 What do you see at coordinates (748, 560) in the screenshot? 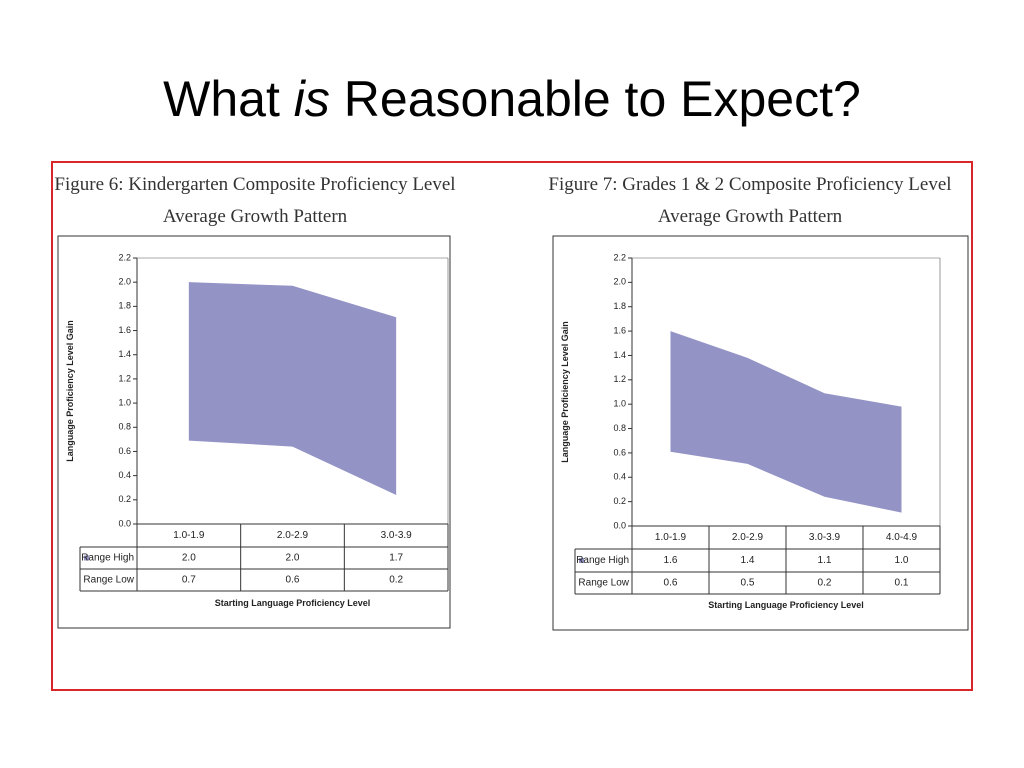
I see `data-label: 1.4` at bounding box center [748, 560].